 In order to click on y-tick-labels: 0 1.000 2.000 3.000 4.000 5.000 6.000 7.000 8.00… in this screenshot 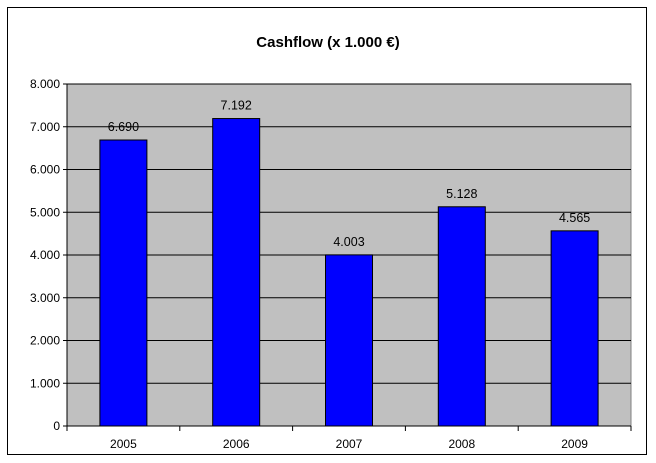, I will do `click(45, 255)`.